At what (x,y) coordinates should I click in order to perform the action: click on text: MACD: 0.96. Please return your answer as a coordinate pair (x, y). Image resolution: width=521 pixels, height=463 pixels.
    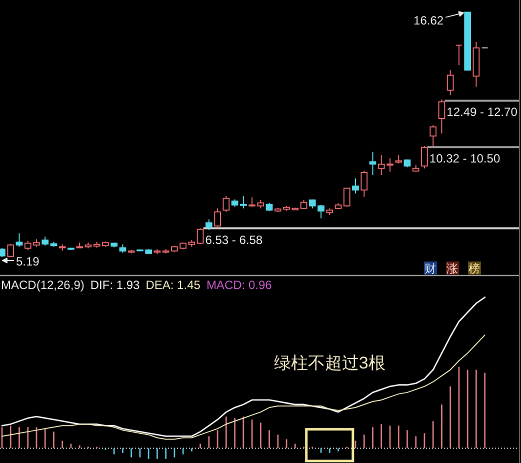
    Looking at the image, I should click on (239, 285).